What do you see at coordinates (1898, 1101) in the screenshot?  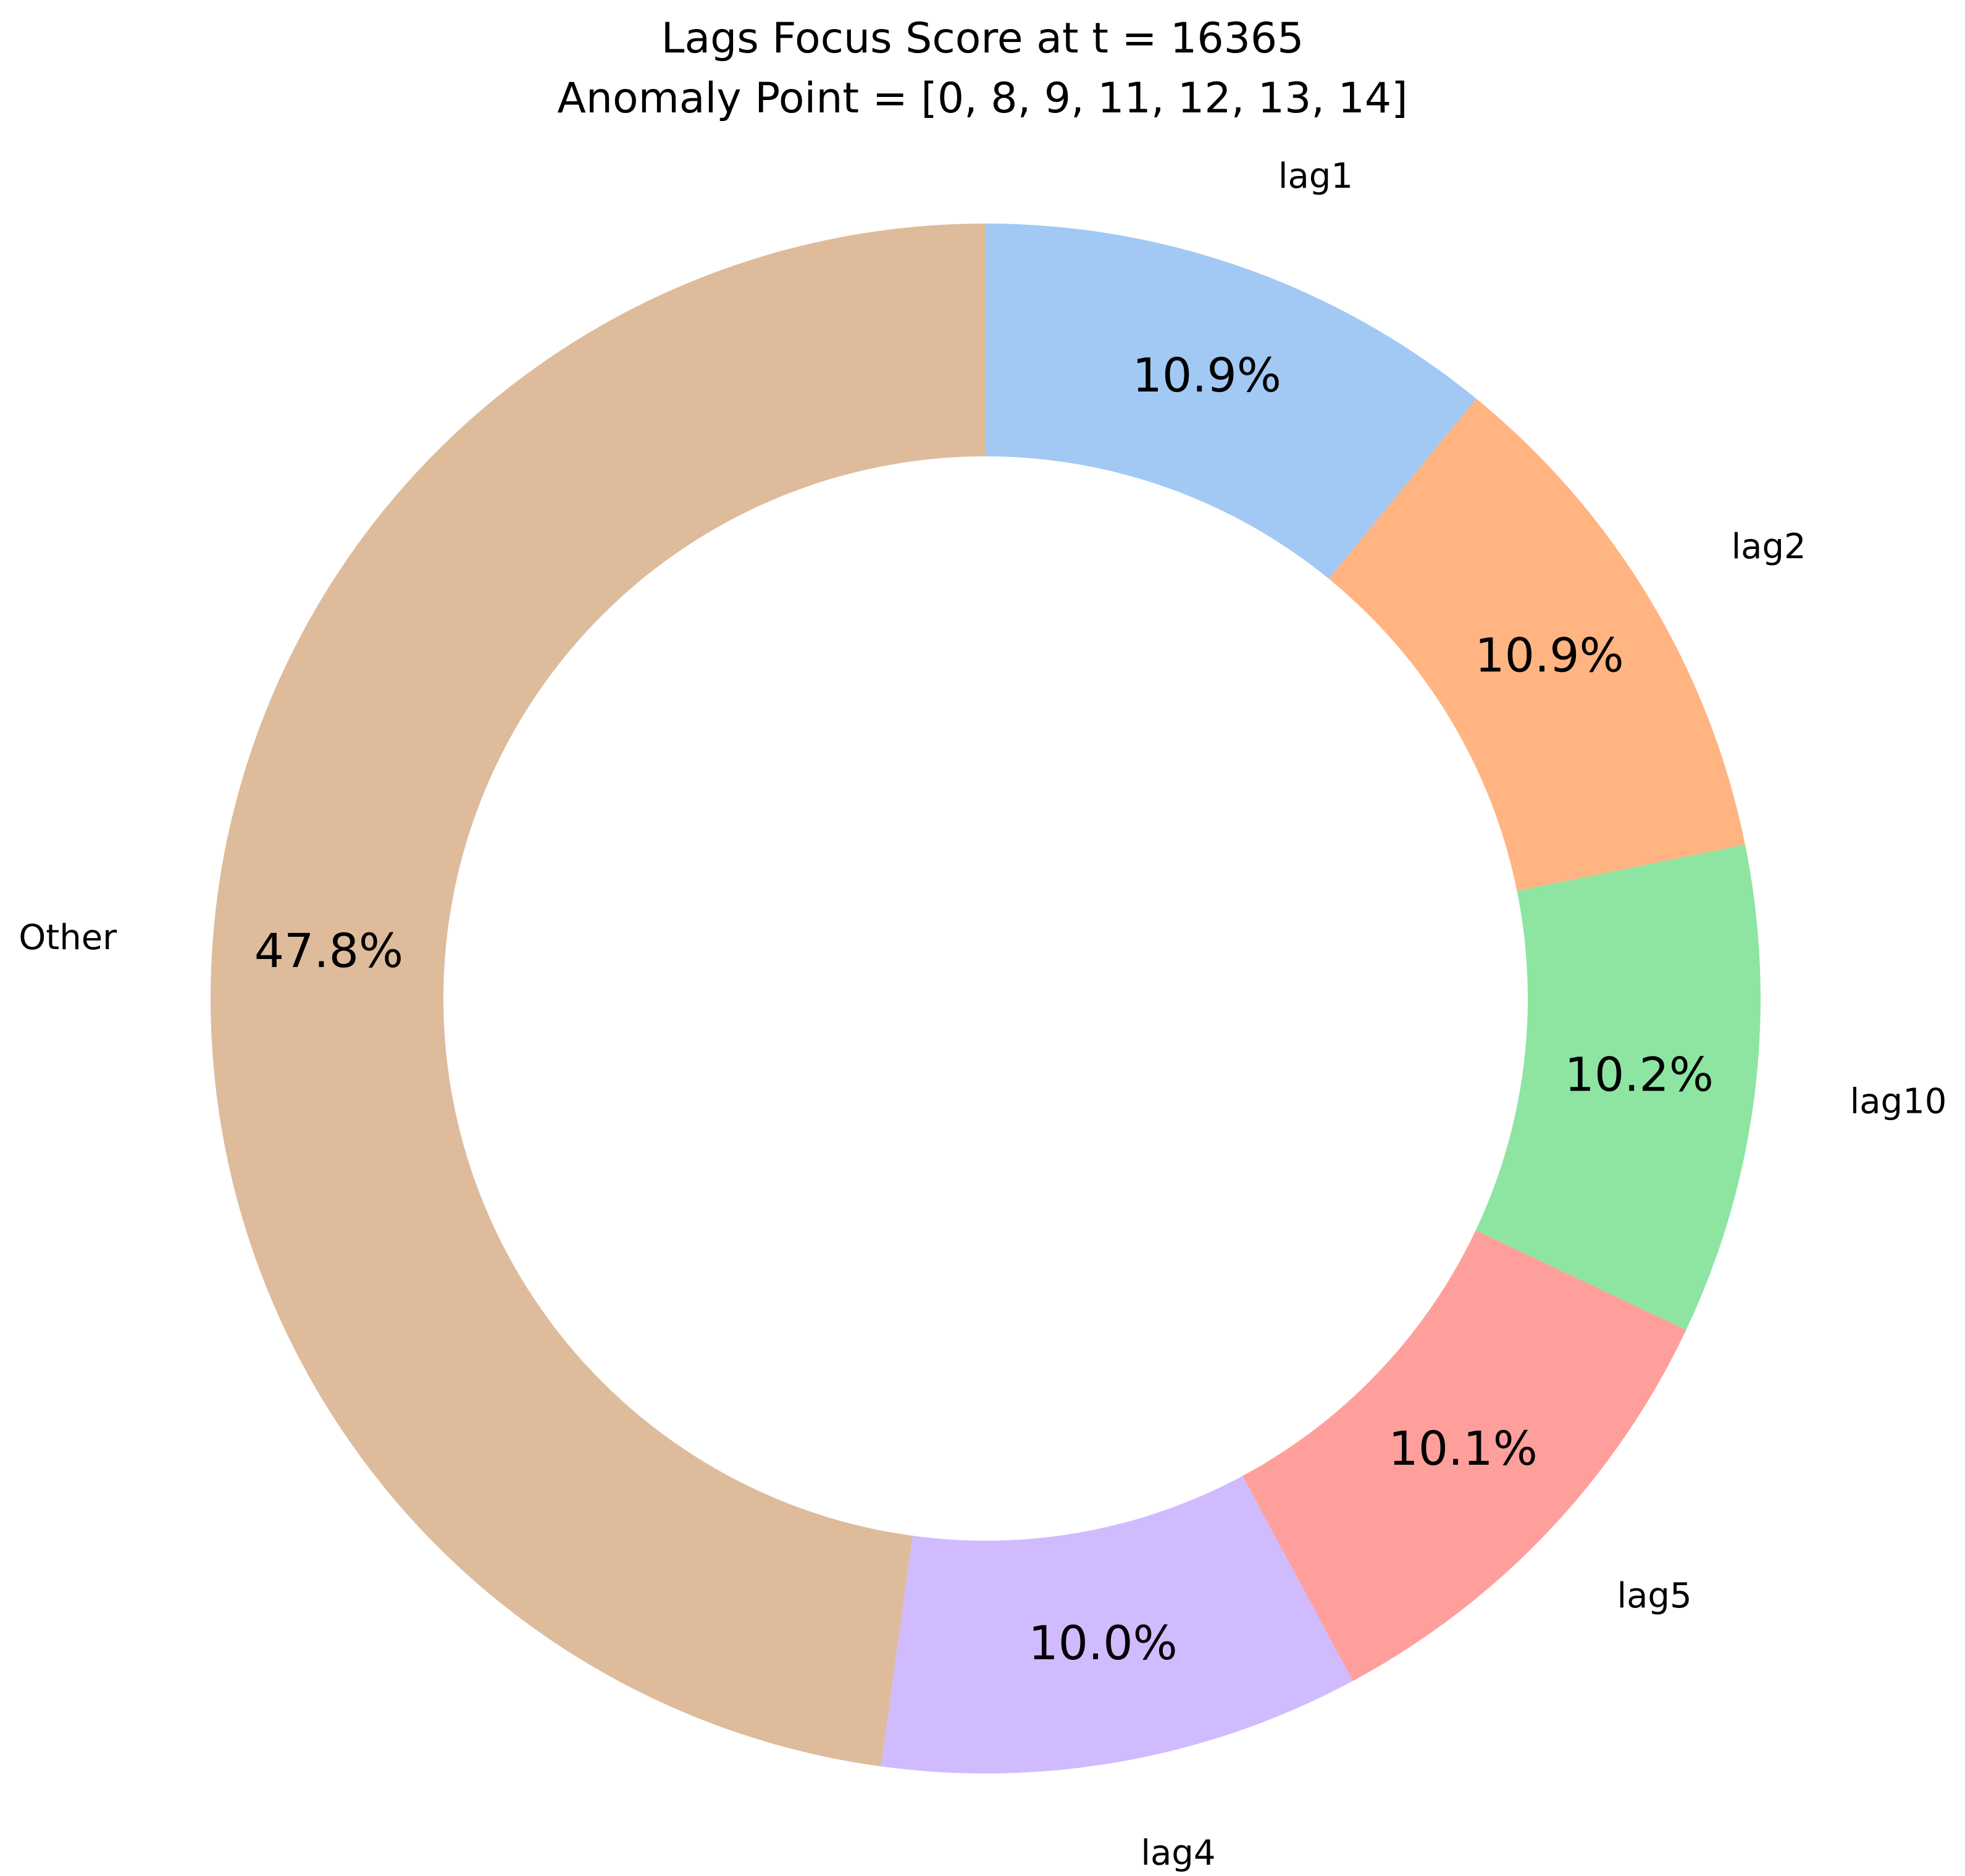 I see `slice-label-lag10: lag10` at bounding box center [1898, 1101].